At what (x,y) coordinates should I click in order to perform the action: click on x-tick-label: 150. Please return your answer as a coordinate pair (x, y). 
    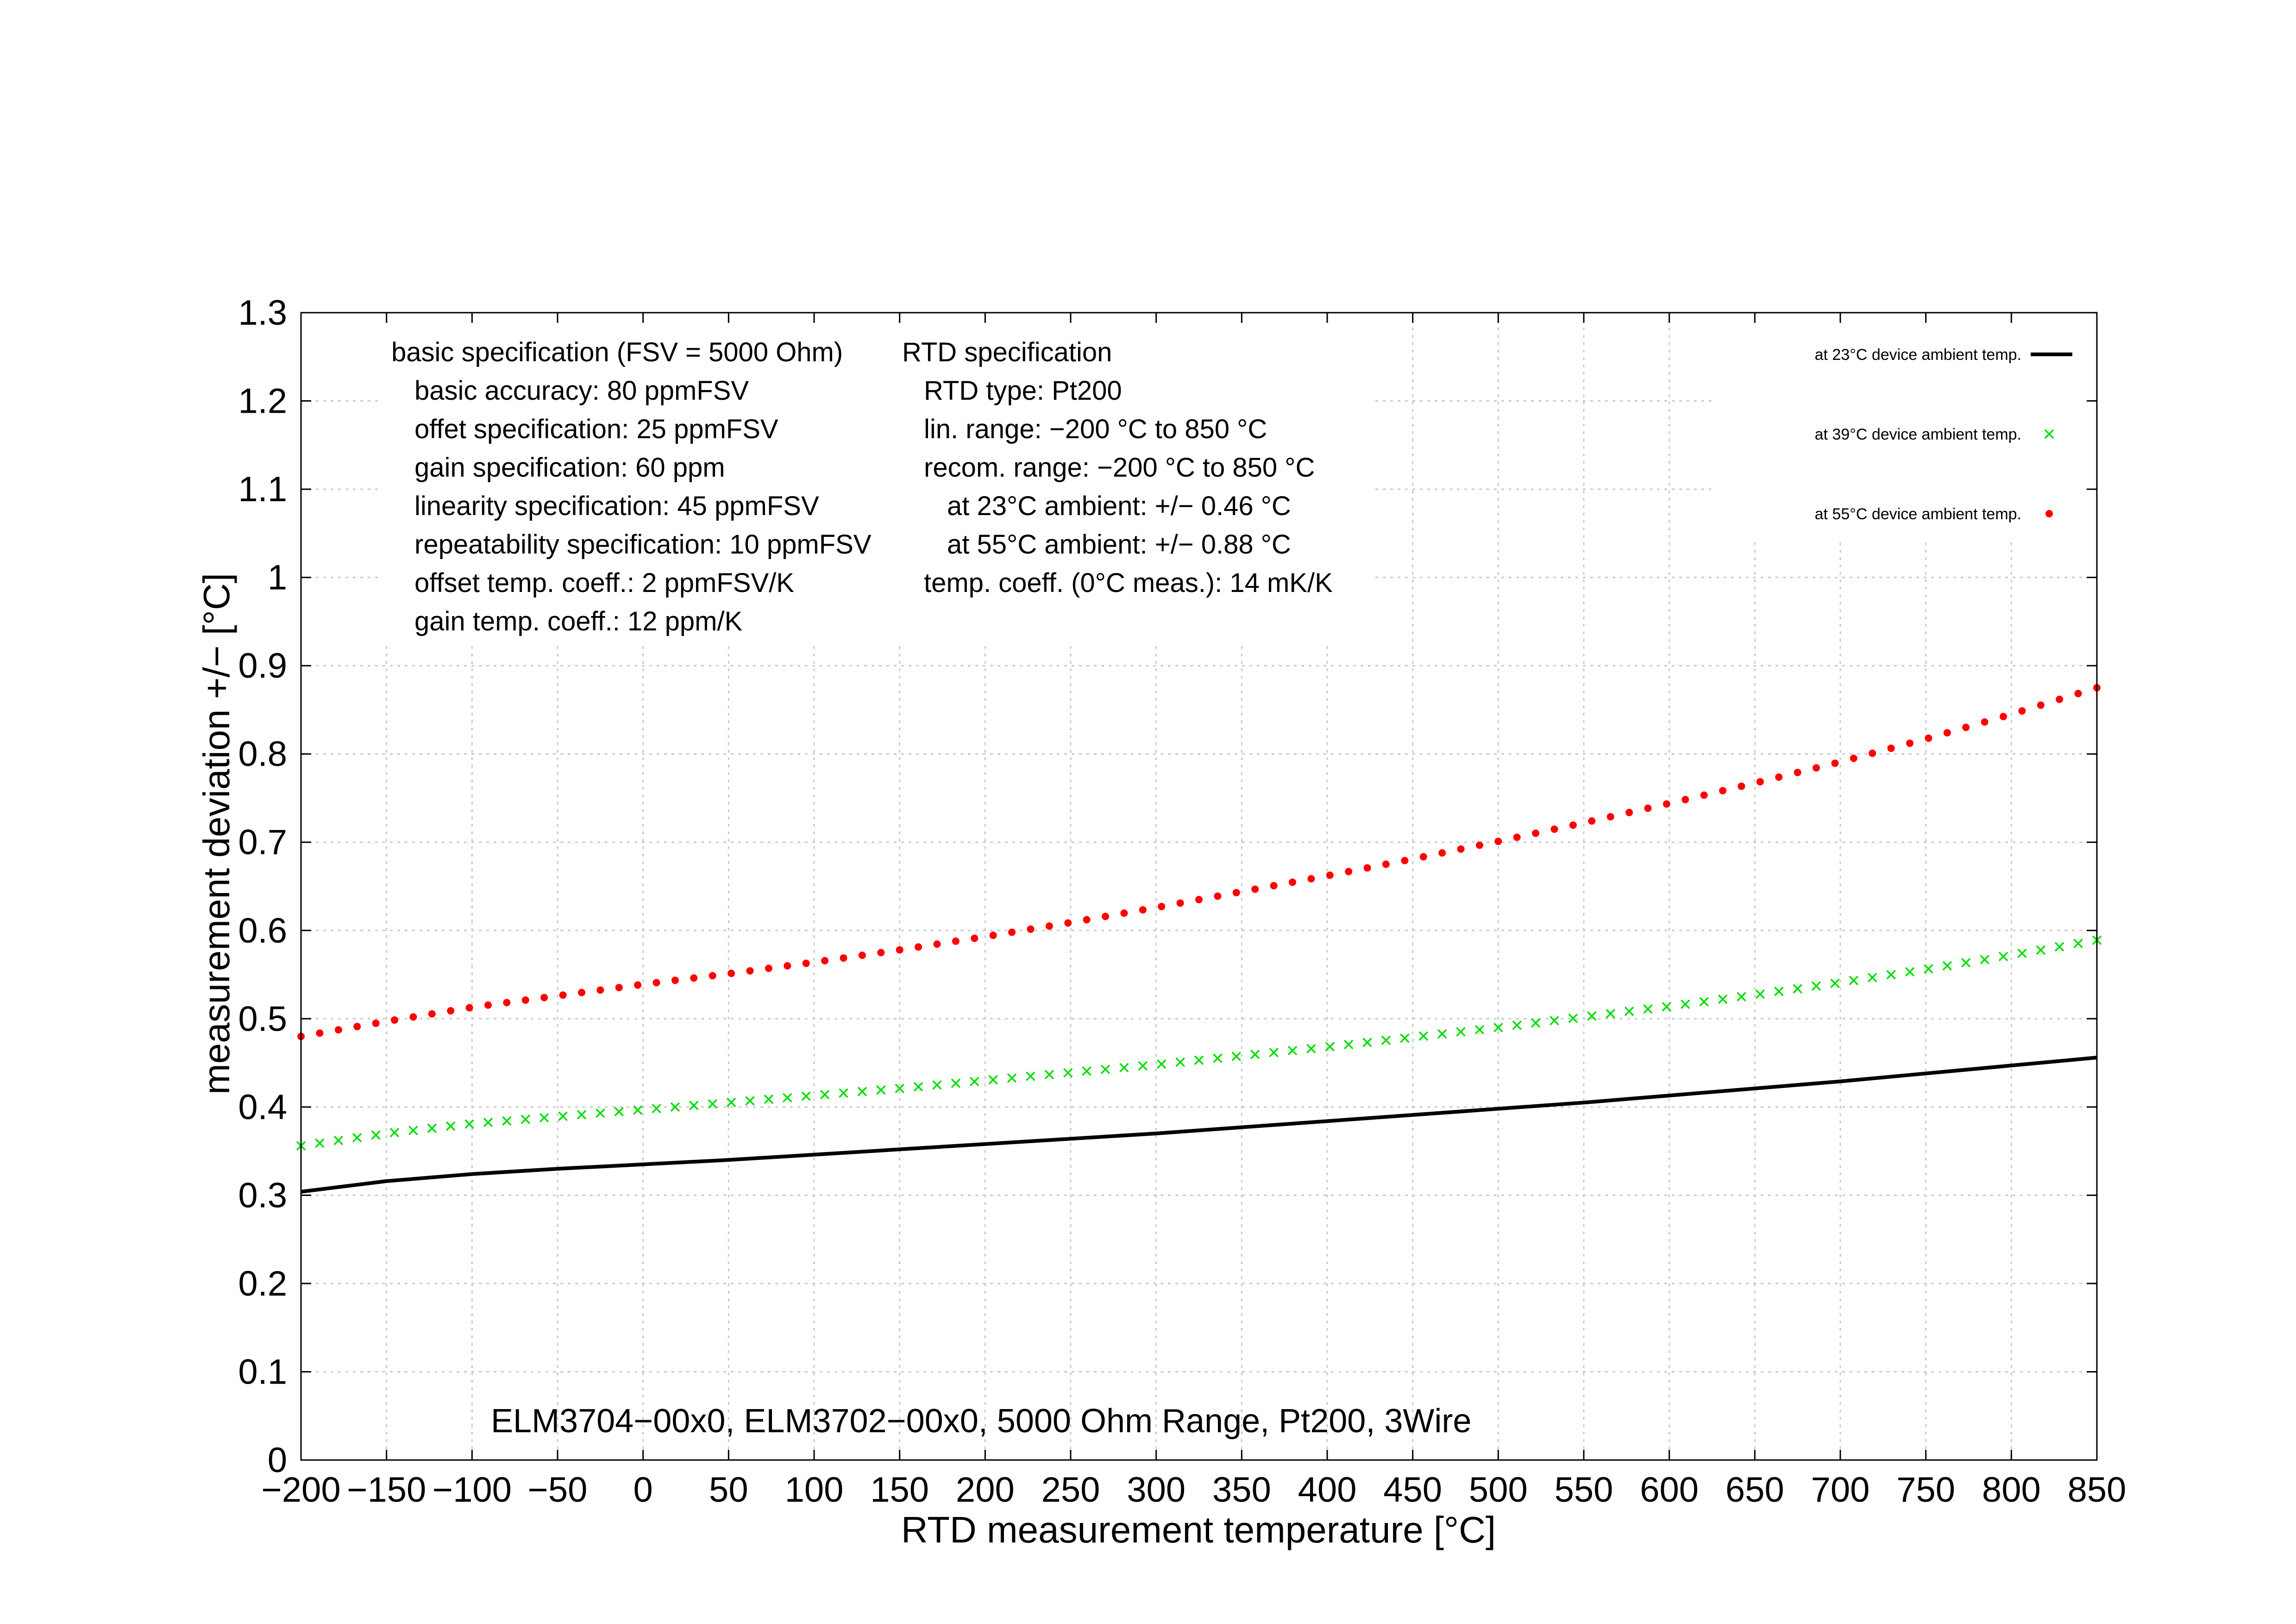
    Looking at the image, I should click on (899, 1490).